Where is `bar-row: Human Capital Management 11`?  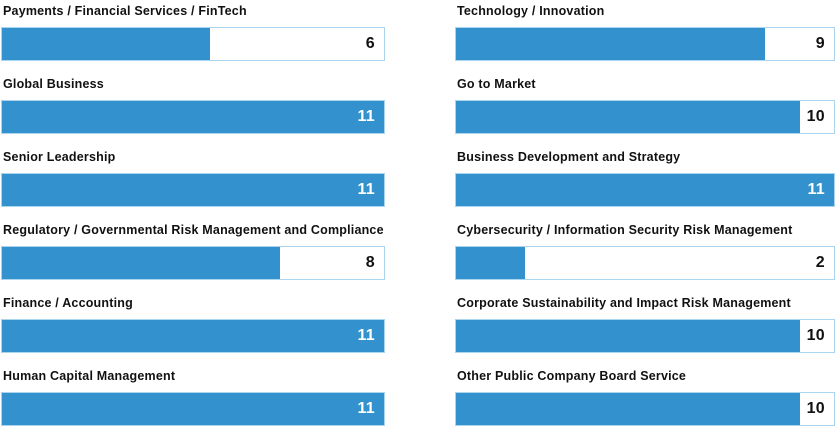 bar-row: Human Capital Management 11 is located at coordinates (193, 397).